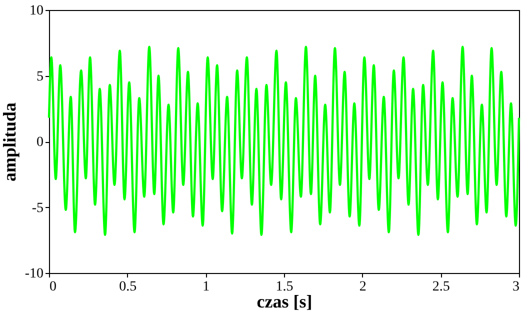 This screenshot has width=531, height=316. I want to click on y-tick-label: -5, so click(38, 208).